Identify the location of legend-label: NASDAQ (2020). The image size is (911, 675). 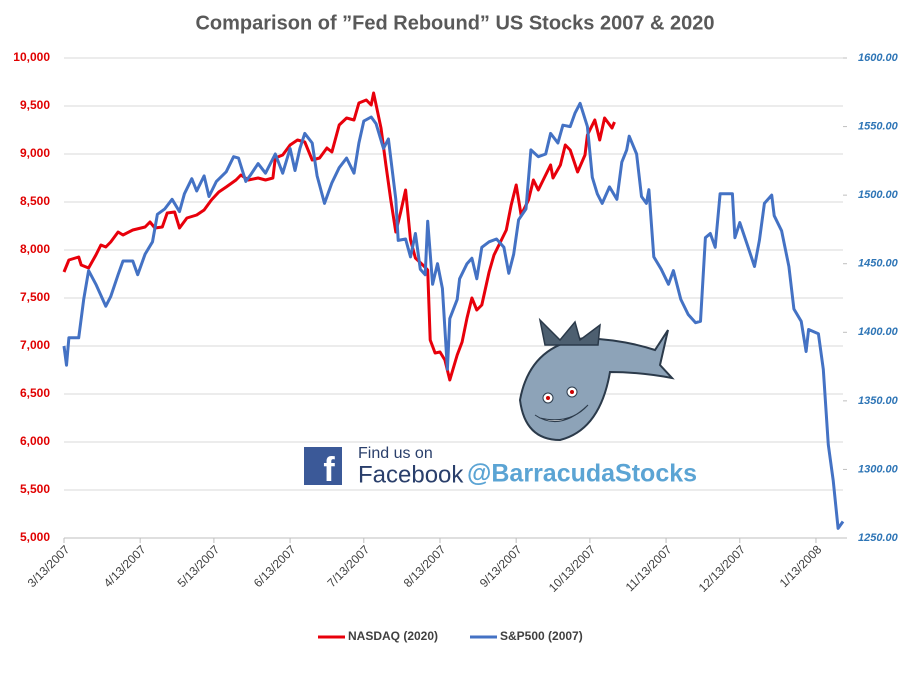
(393, 636).